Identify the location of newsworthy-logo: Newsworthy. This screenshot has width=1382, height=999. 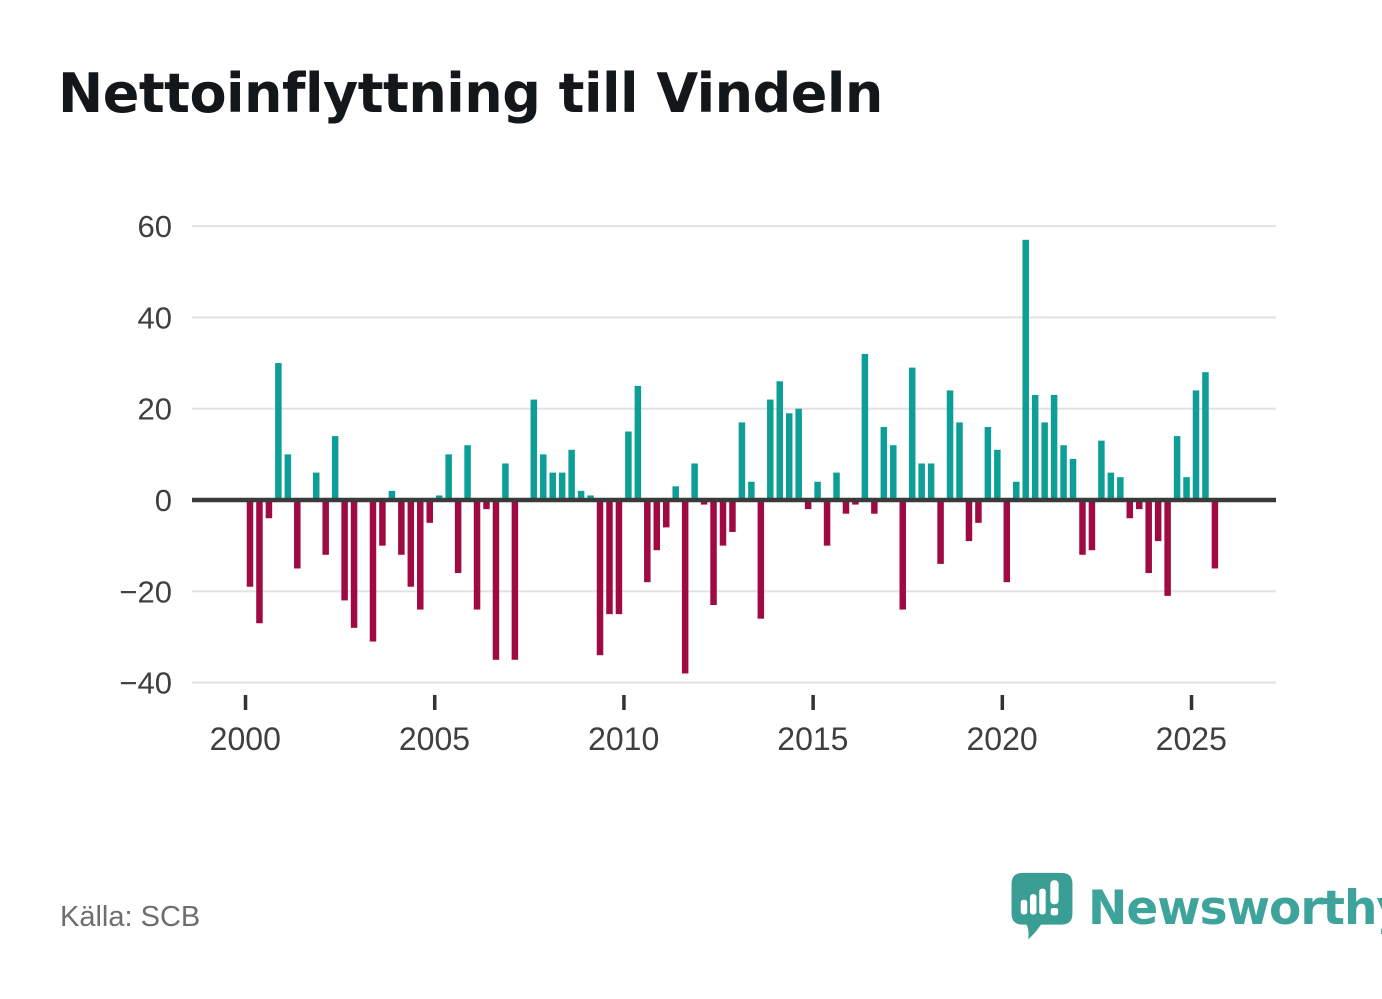
(1196, 908).